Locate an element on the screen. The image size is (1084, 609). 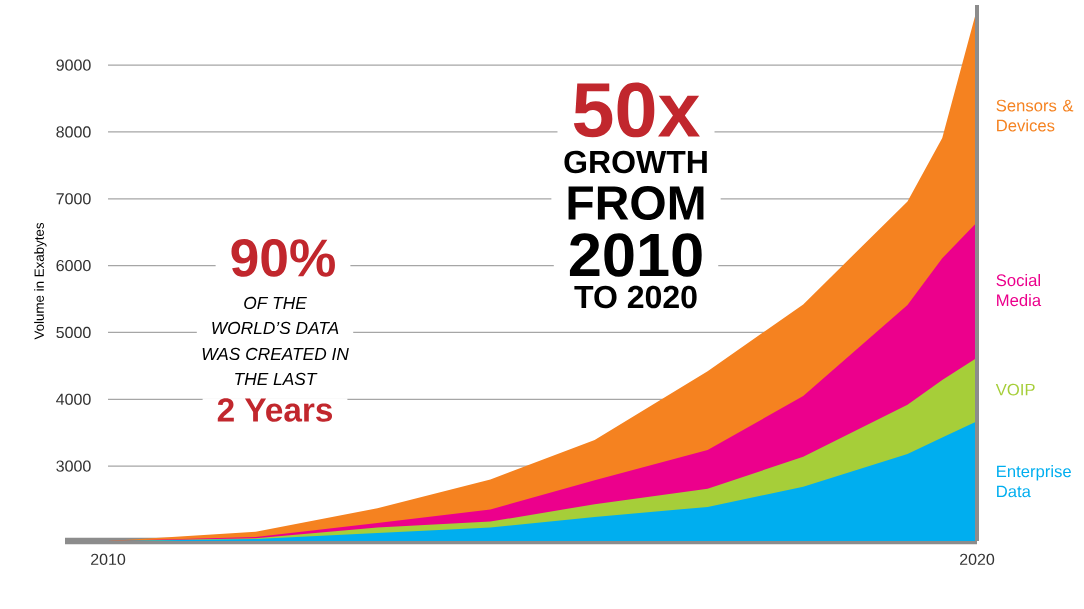
annotation: 90% is located at coordinates (283, 258).